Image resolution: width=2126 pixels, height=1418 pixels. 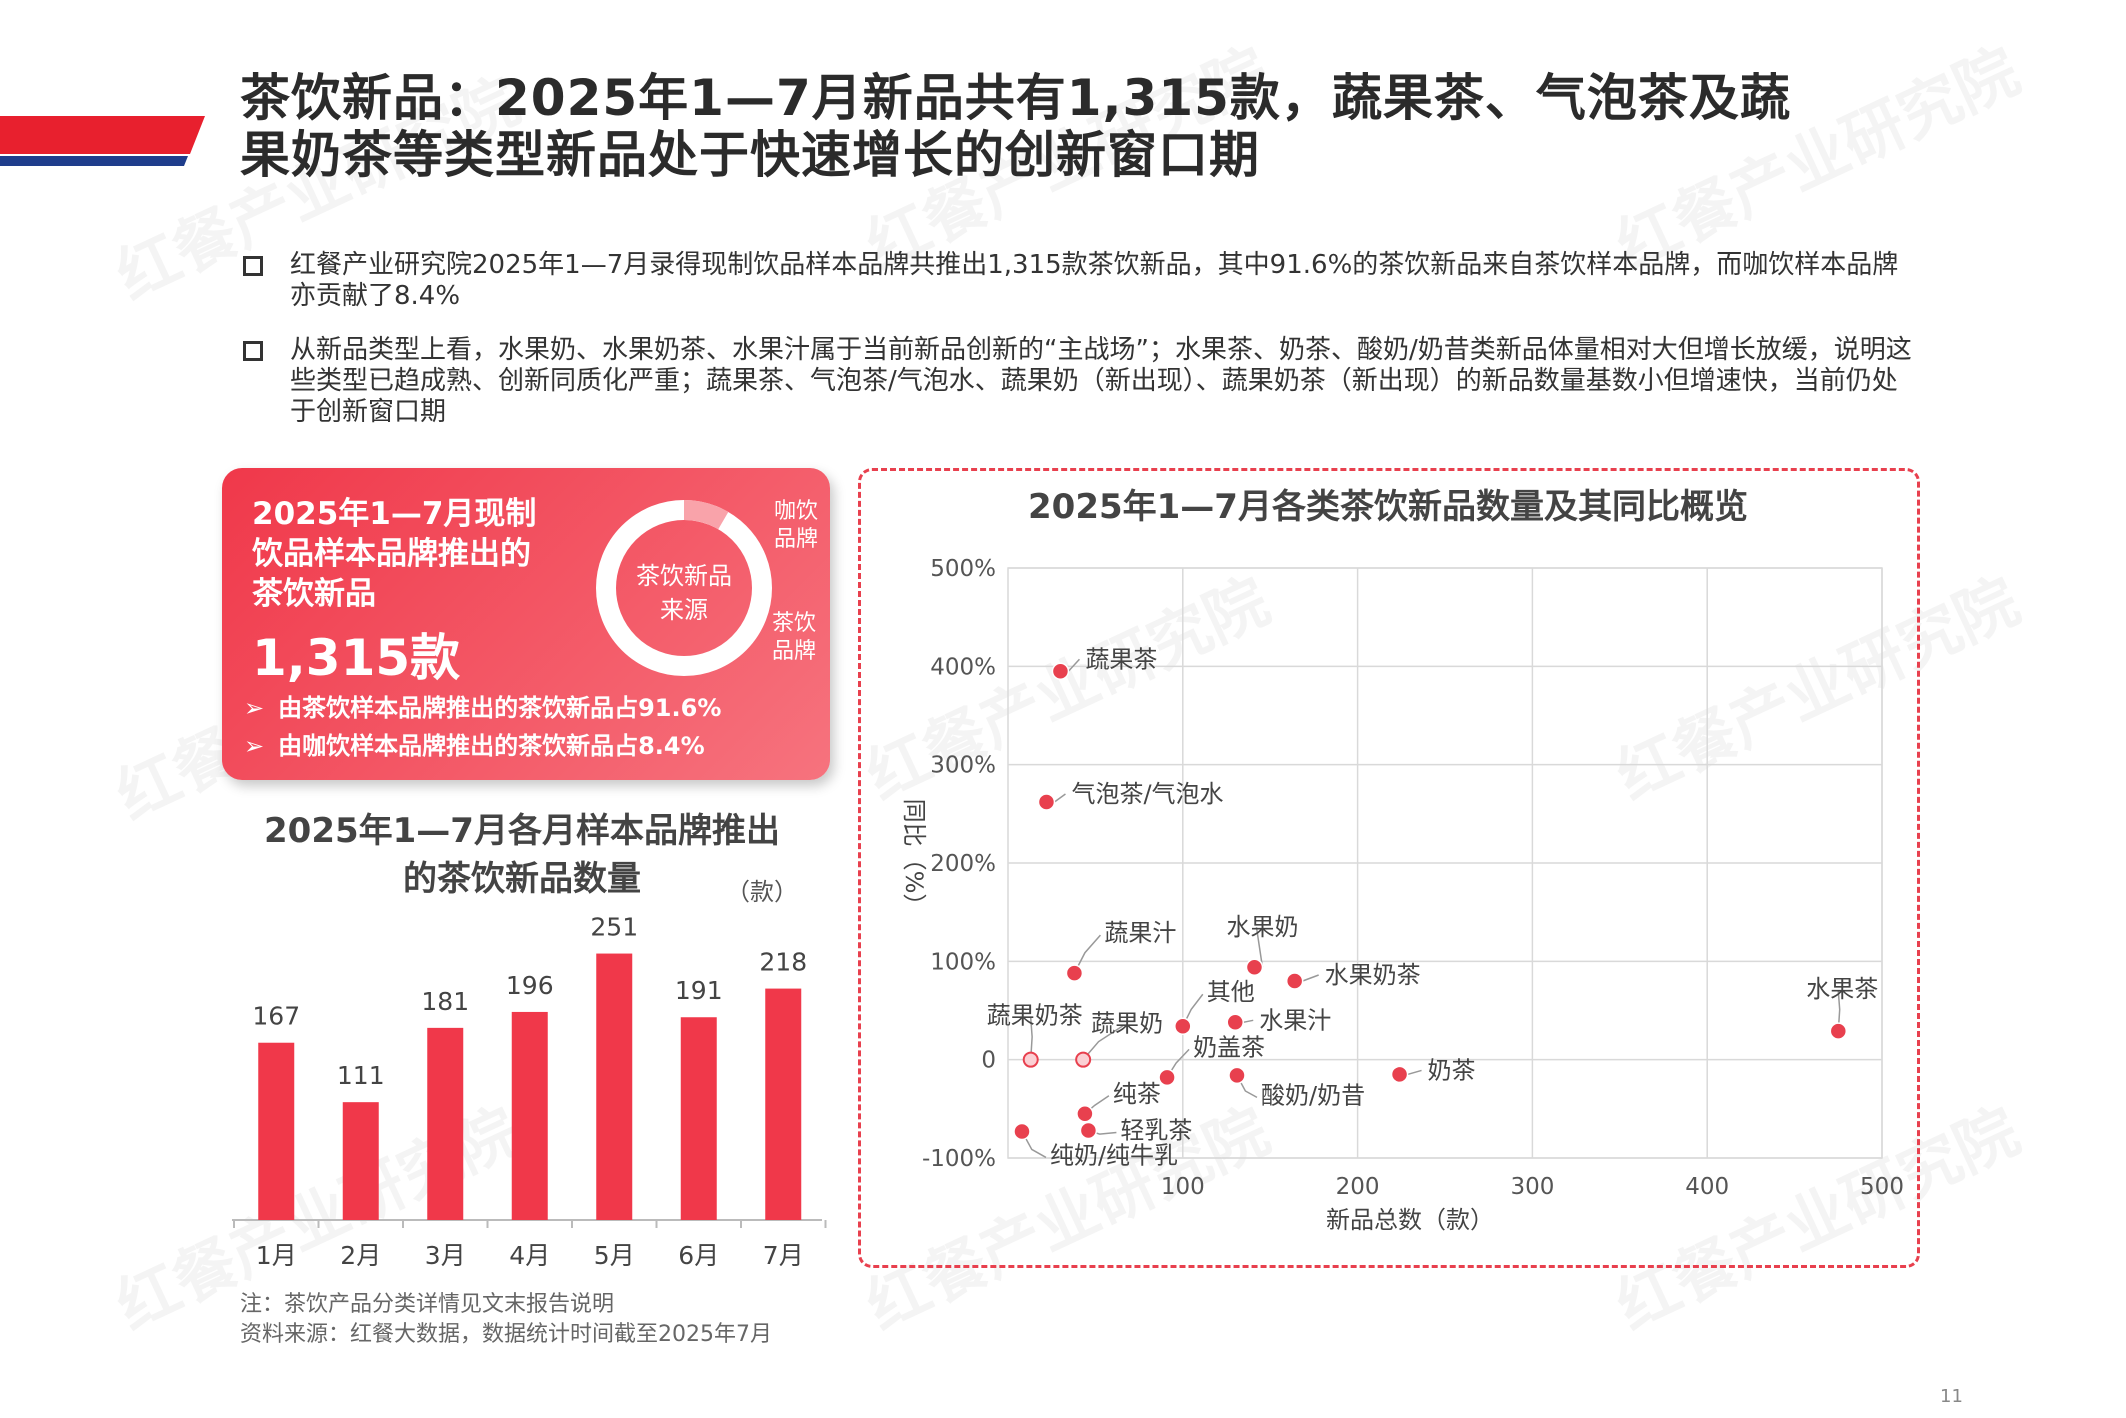 What do you see at coordinates (963, 766) in the screenshot?
I see `y-tick-label: 300%` at bounding box center [963, 766].